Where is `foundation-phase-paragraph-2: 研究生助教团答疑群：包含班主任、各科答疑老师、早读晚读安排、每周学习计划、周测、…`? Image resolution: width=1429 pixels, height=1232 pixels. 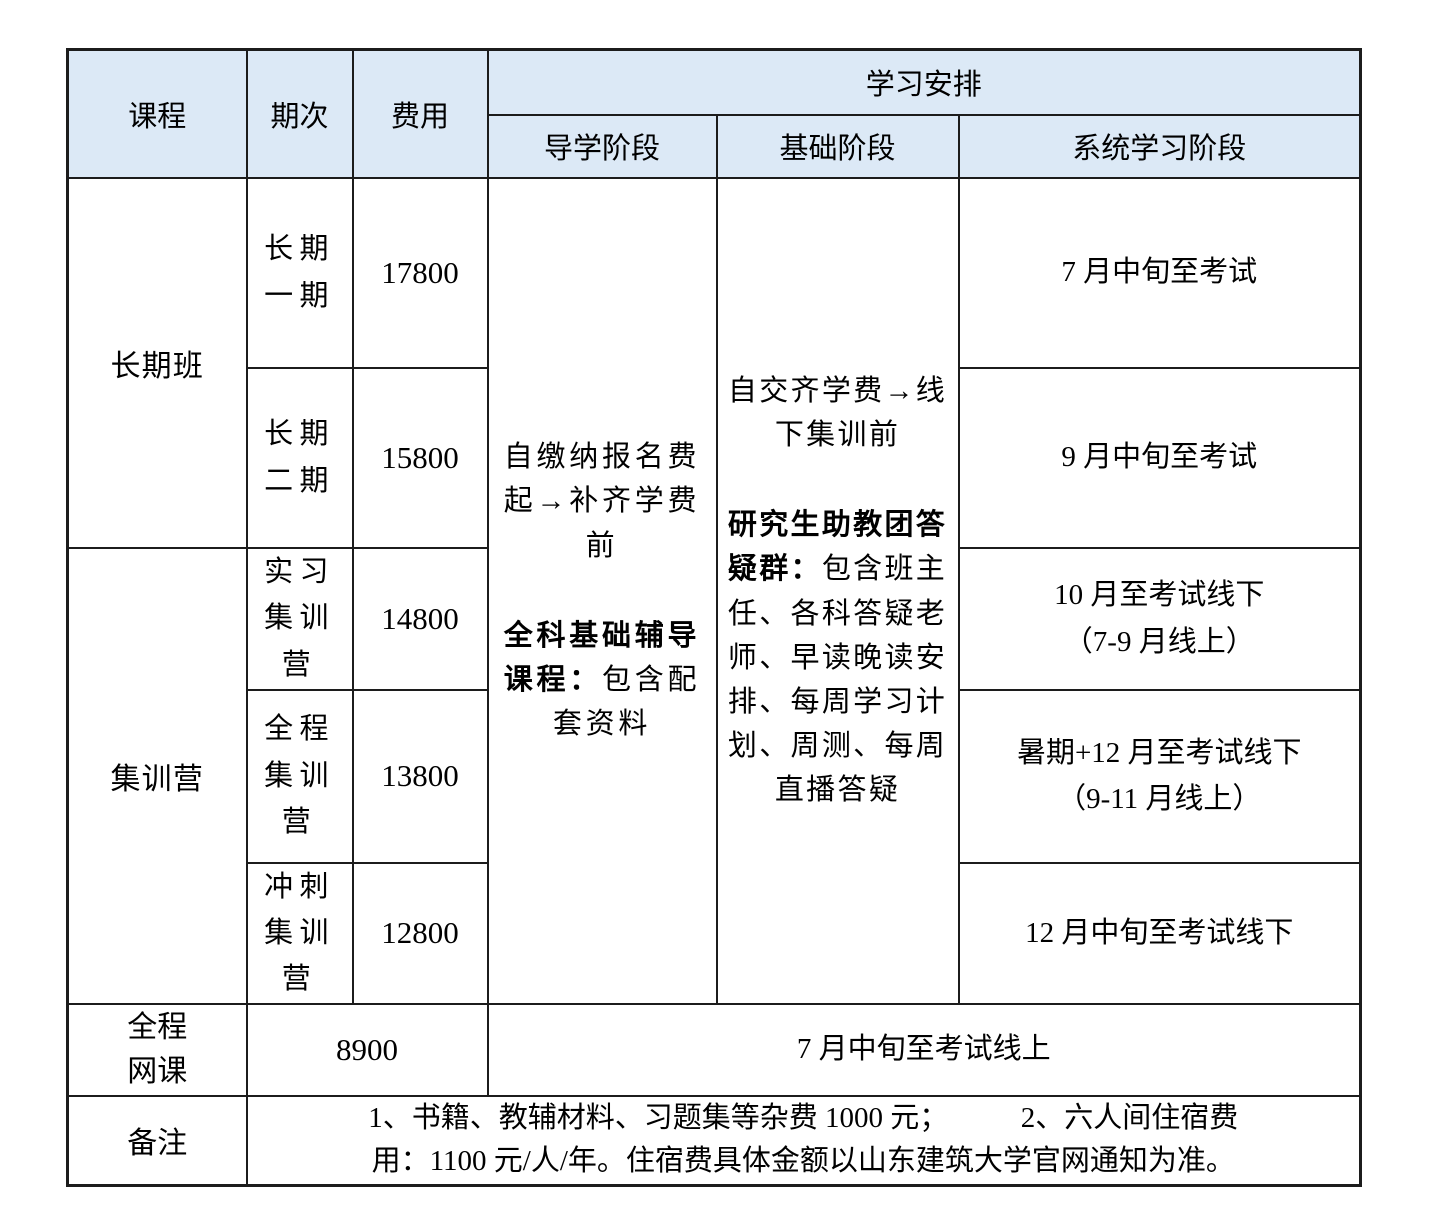
foundation-phase-paragraph-2: 研究生助教团答疑群：包含班主任、各科答疑老师、早读晚读安排、每周学习计划、周测、… is located at coordinates (838, 657).